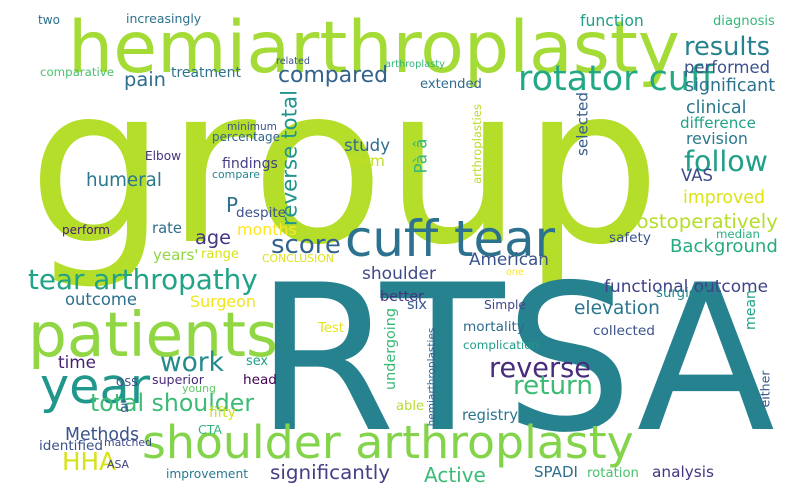  What do you see at coordinates (509, 259) in the screenshot?
I see `word-american: American` at bounding box center [509, 259].